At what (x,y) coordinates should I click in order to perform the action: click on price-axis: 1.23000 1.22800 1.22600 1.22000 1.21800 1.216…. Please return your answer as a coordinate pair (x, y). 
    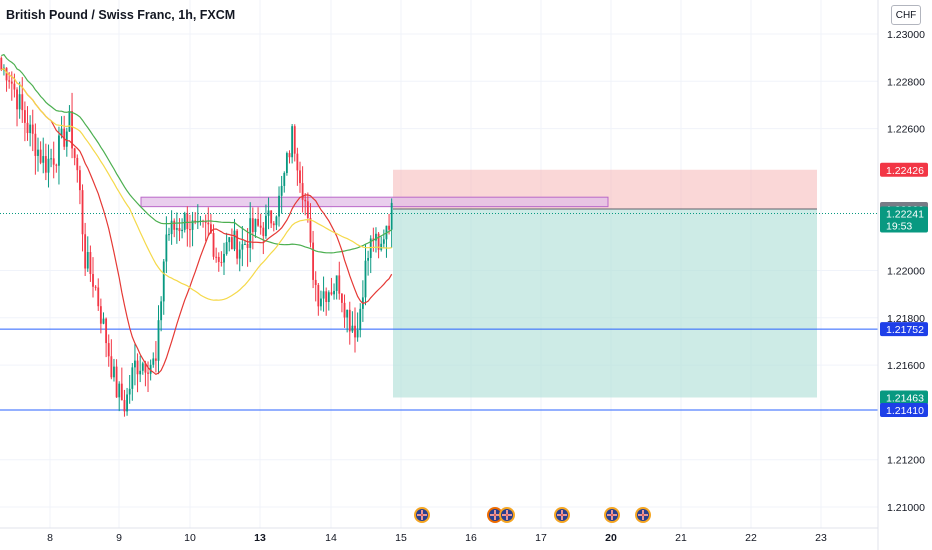
    Looking at the image, I should click on (901, 275).